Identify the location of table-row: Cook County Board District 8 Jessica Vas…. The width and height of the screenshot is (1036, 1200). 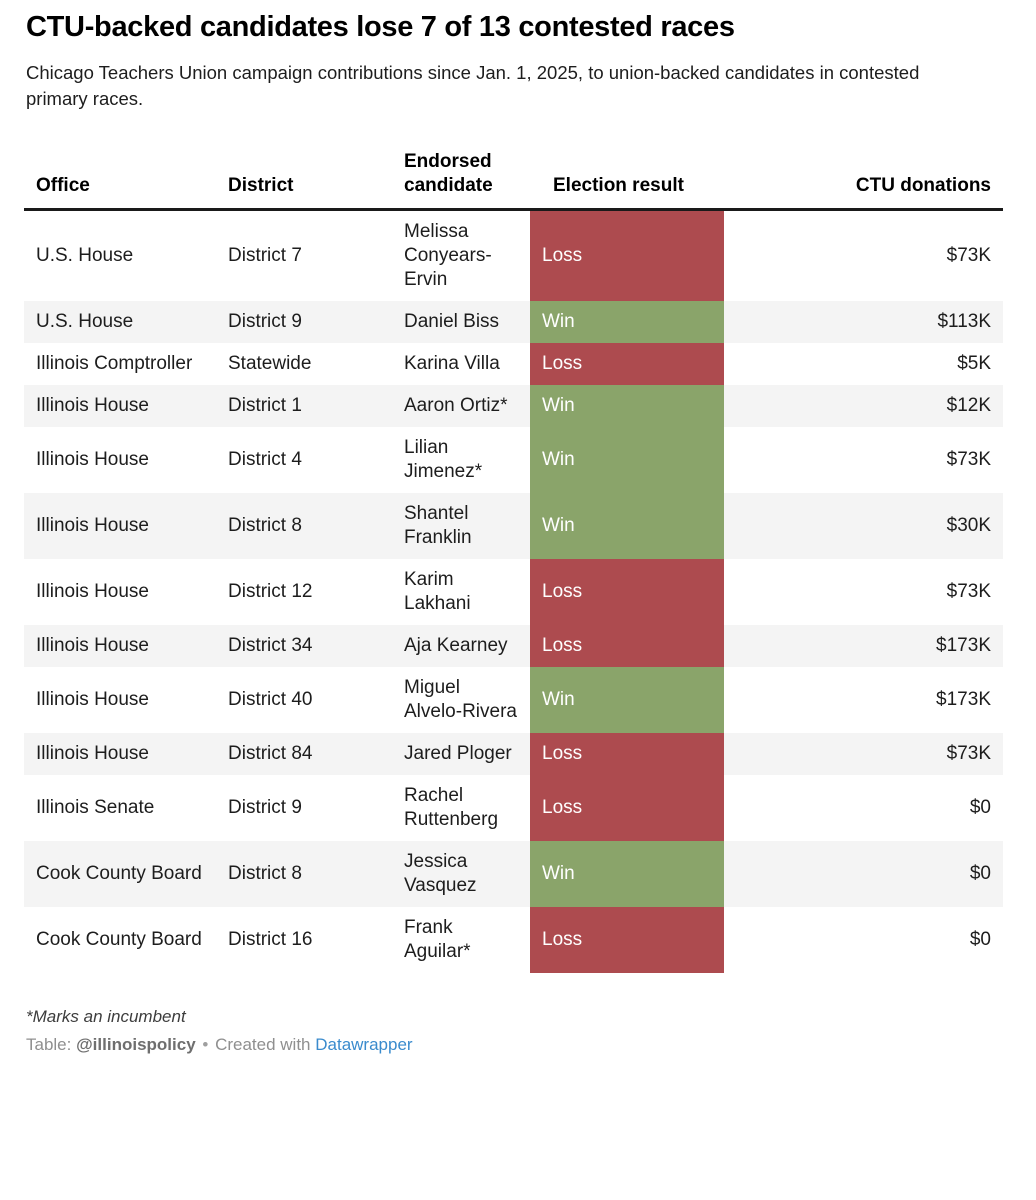
(513, 874).